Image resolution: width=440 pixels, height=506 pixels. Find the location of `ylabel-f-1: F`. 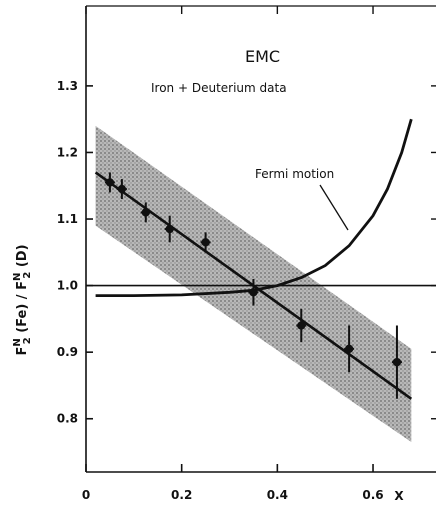

ylabel-f-1: F is located at coordinates (22, 351).